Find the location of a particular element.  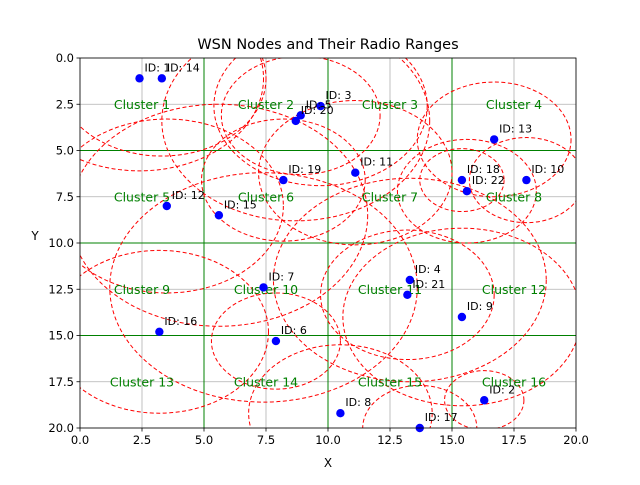

node-label: ID: 12 is located at coordinates (188, 195).